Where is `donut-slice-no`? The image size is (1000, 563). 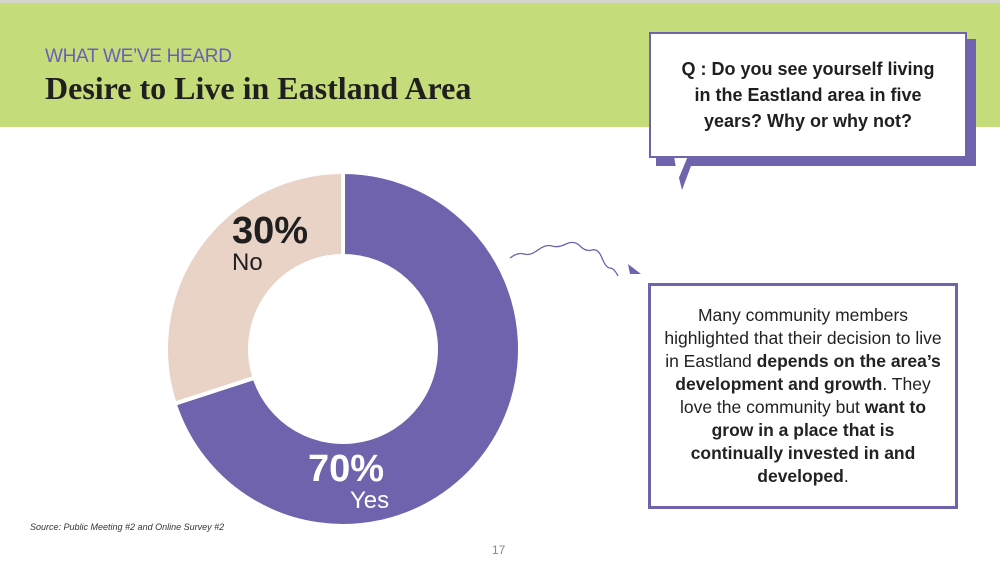 donut-slice-no is located at coordinates (254, 288).